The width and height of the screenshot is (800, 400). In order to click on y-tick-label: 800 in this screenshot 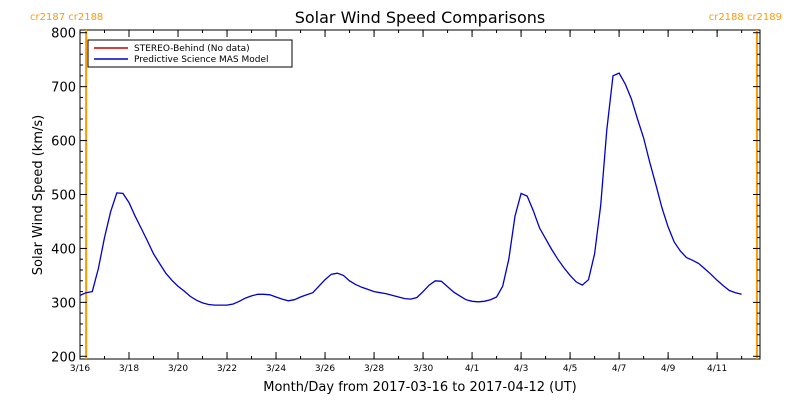, I will do `click(63, 34)`.